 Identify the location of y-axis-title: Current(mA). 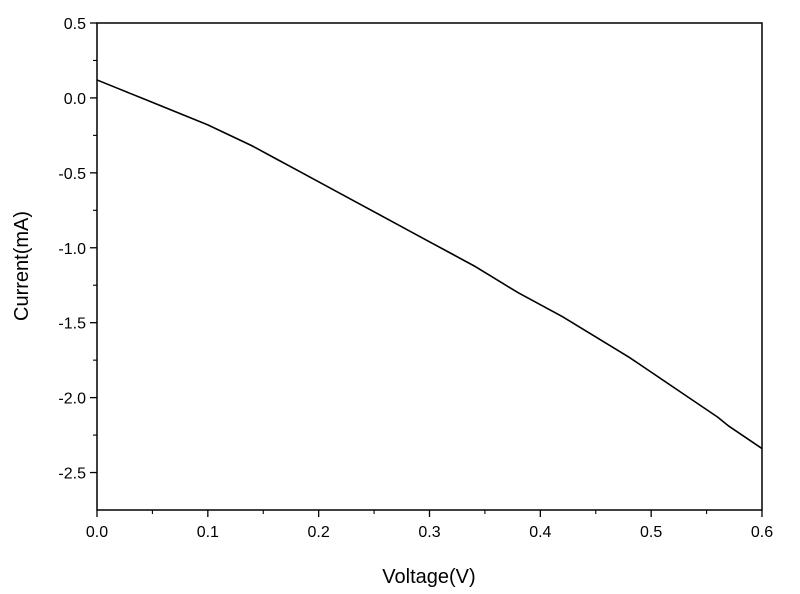
(22, 266).